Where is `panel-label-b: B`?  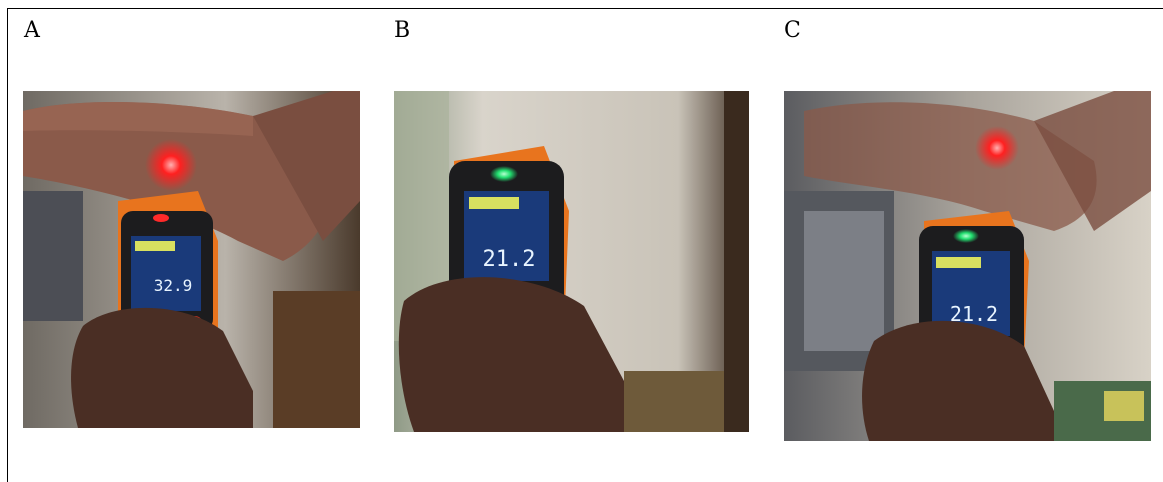
panel-label-b: B is located at coordinates (402, 30).